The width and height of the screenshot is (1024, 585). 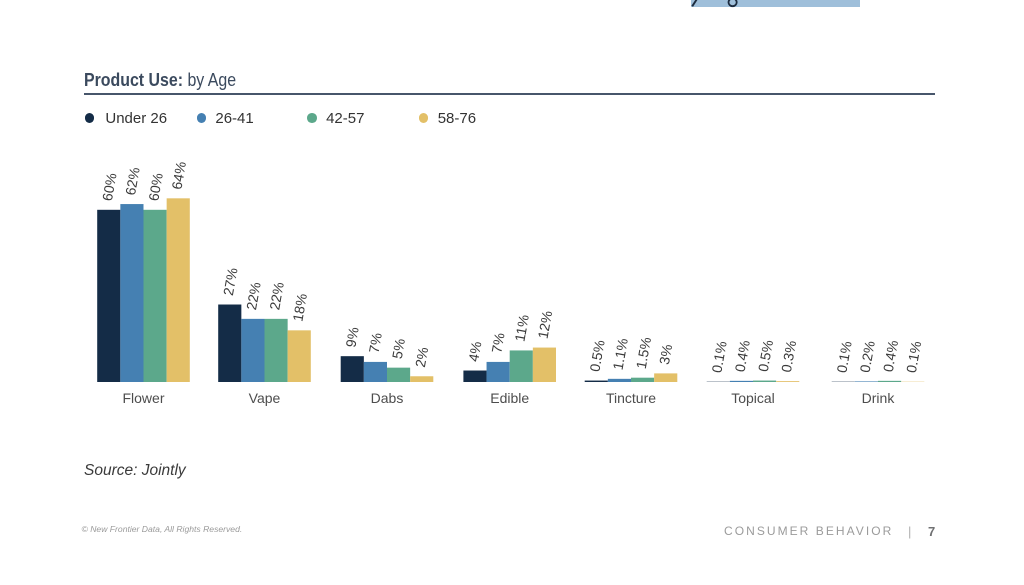 I want to click on svg-text: Topical, so click(x=753, y=398).